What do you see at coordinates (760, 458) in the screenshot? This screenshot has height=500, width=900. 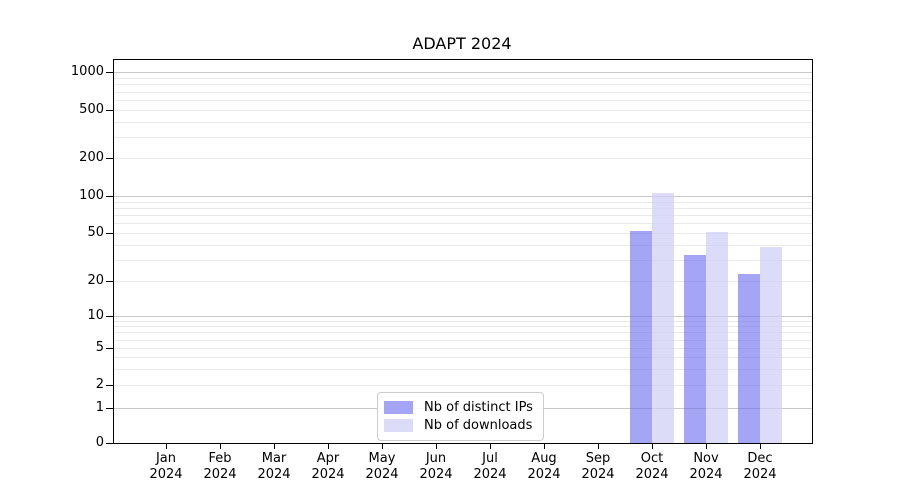 I see `x-tick-label-month: Dec` at bounding box center [760, 458].